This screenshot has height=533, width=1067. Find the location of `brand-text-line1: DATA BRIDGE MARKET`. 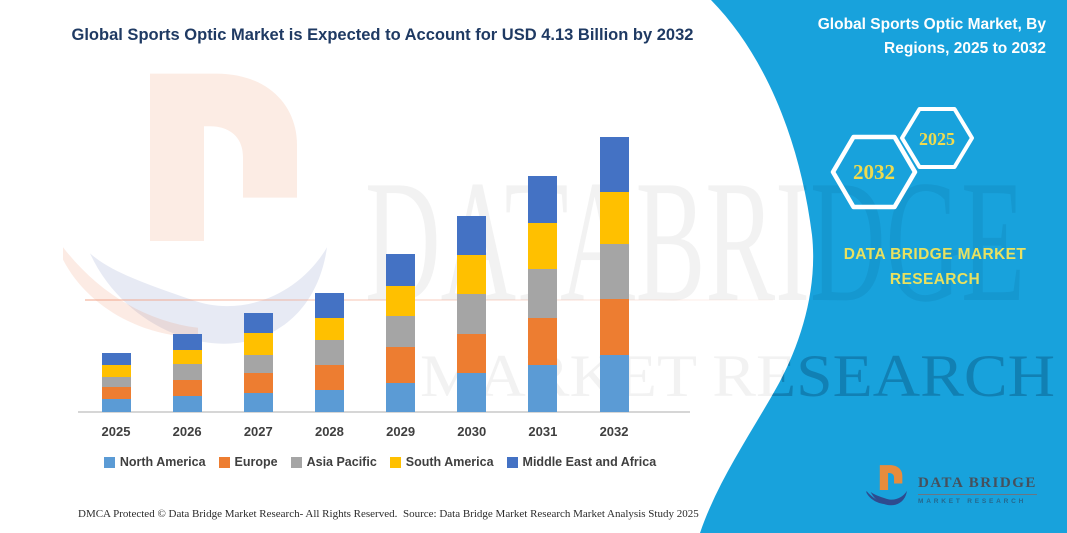

brand-text-line1: DATA BRIDGE MARKET is located at coordinates (935, 254).